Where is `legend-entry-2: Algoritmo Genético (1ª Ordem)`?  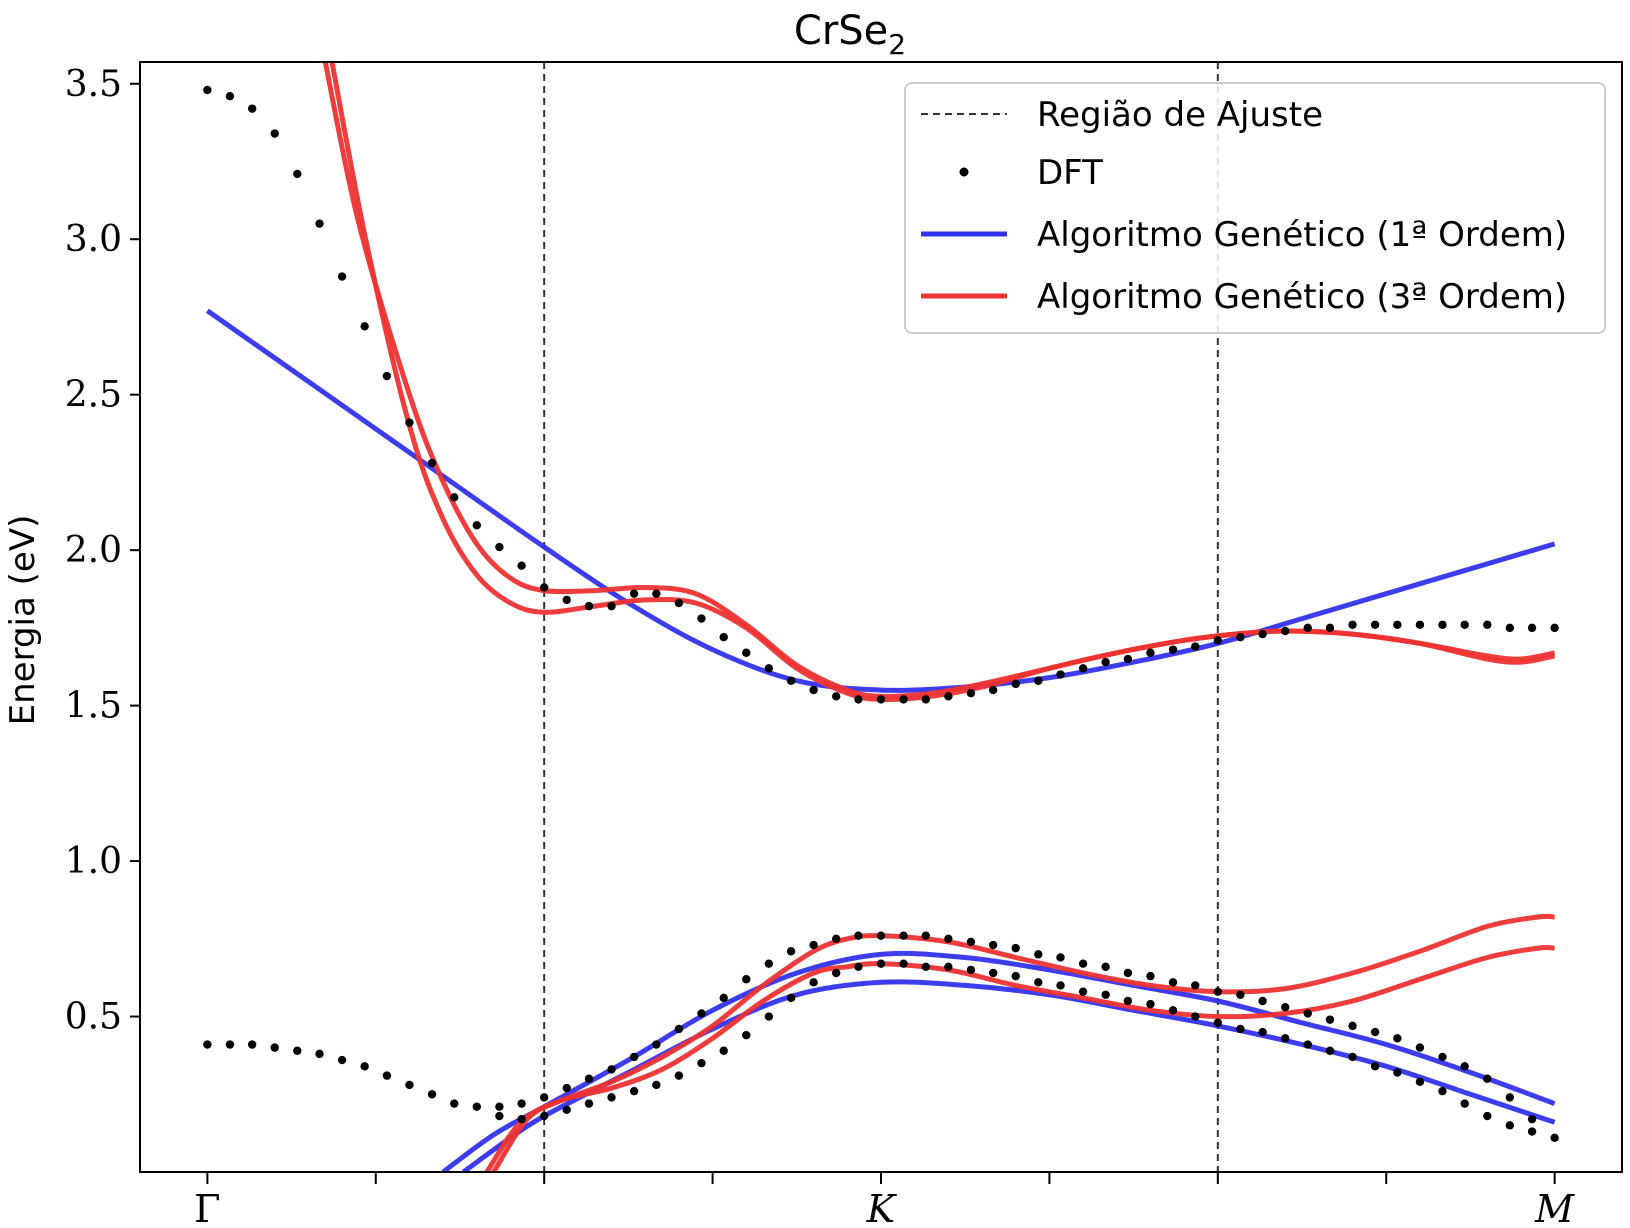 legend-entry-2: Algoritmo Genético (1ª Ordem) is located at coordinates (1244, 235).